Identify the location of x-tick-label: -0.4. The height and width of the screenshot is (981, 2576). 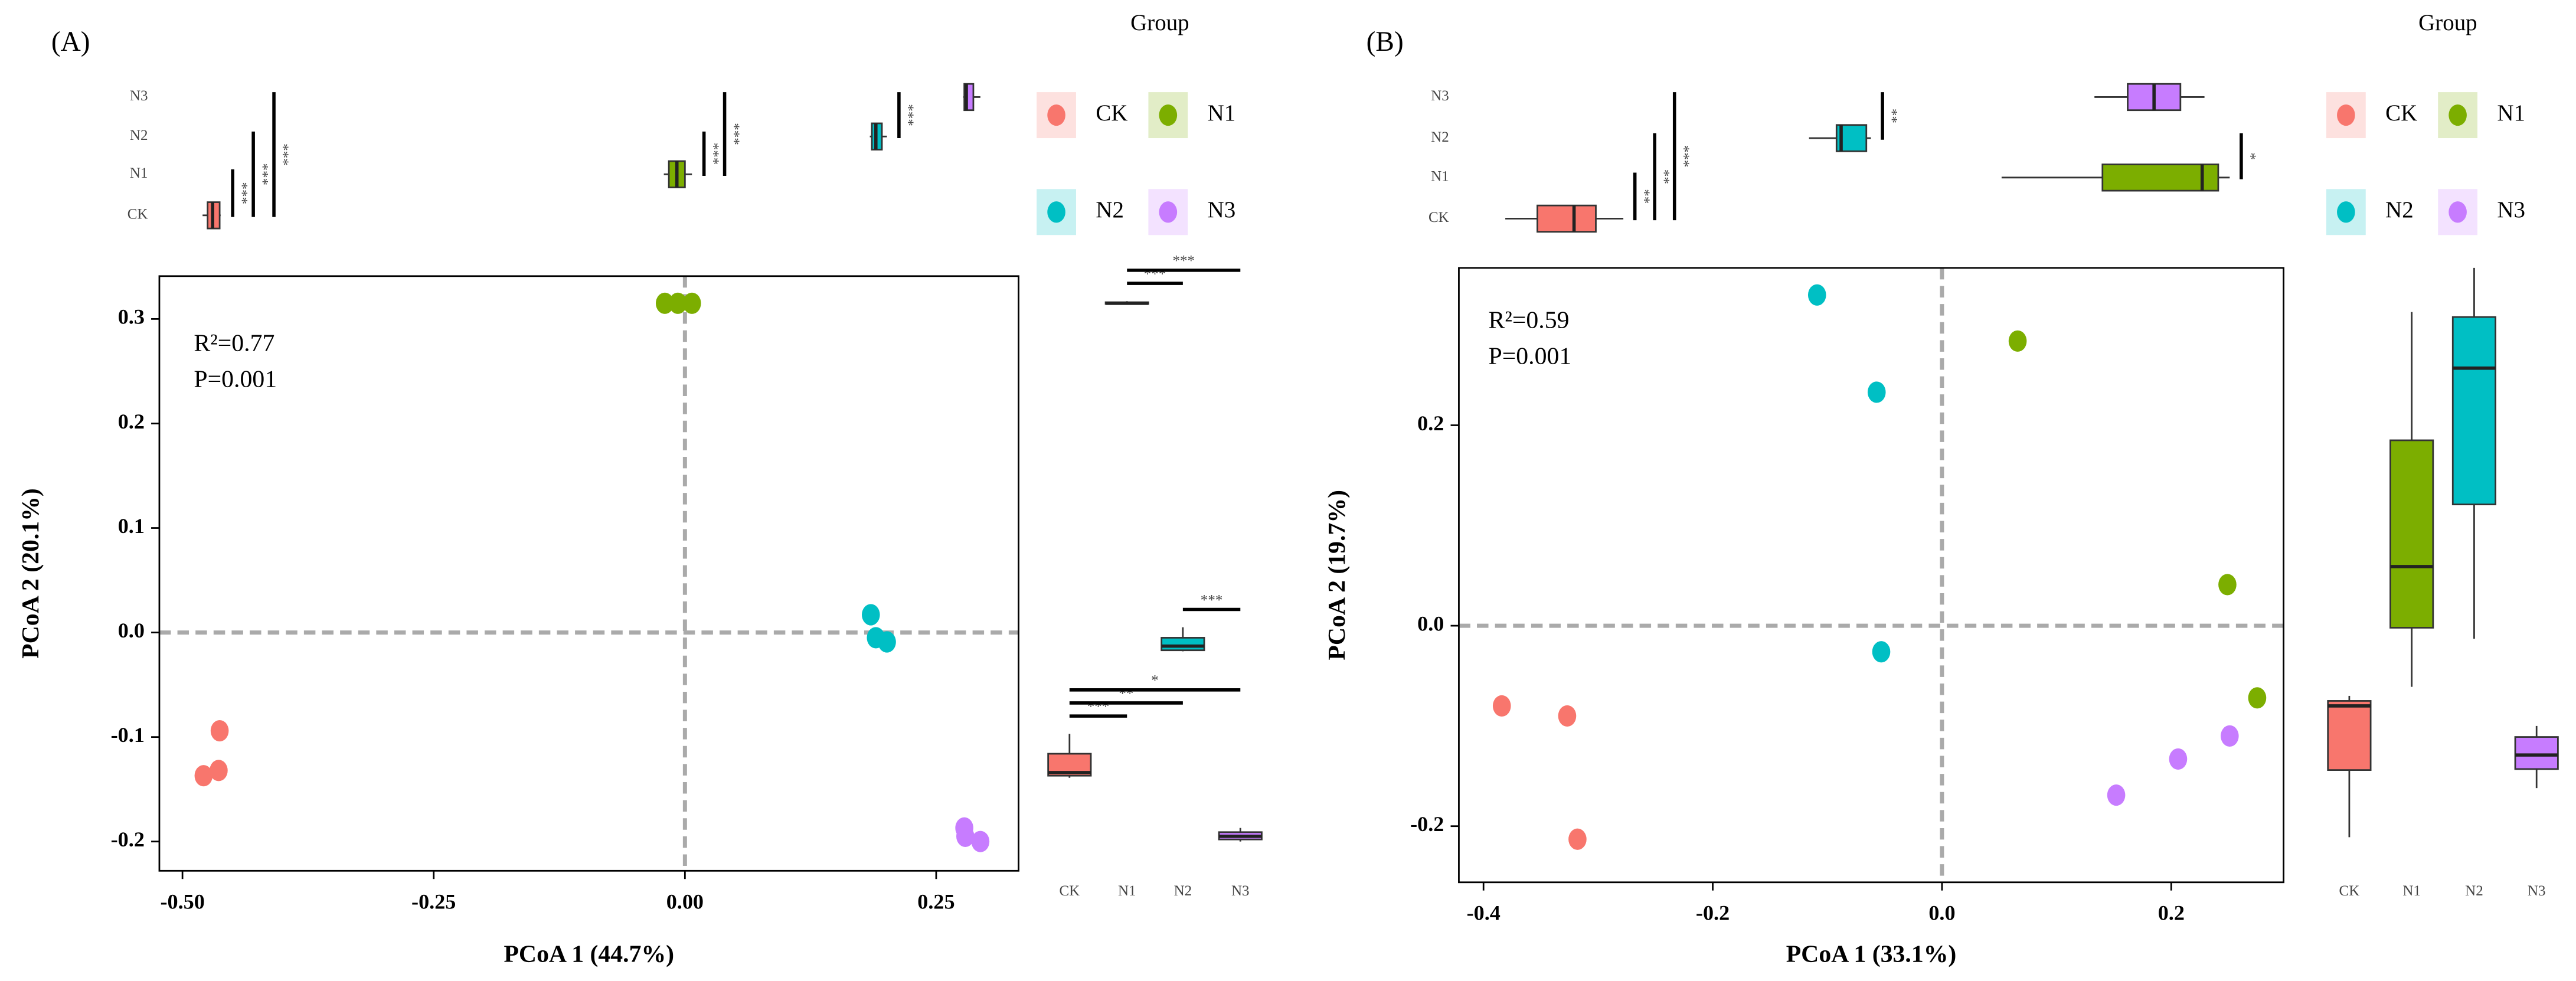
(1484, 913).